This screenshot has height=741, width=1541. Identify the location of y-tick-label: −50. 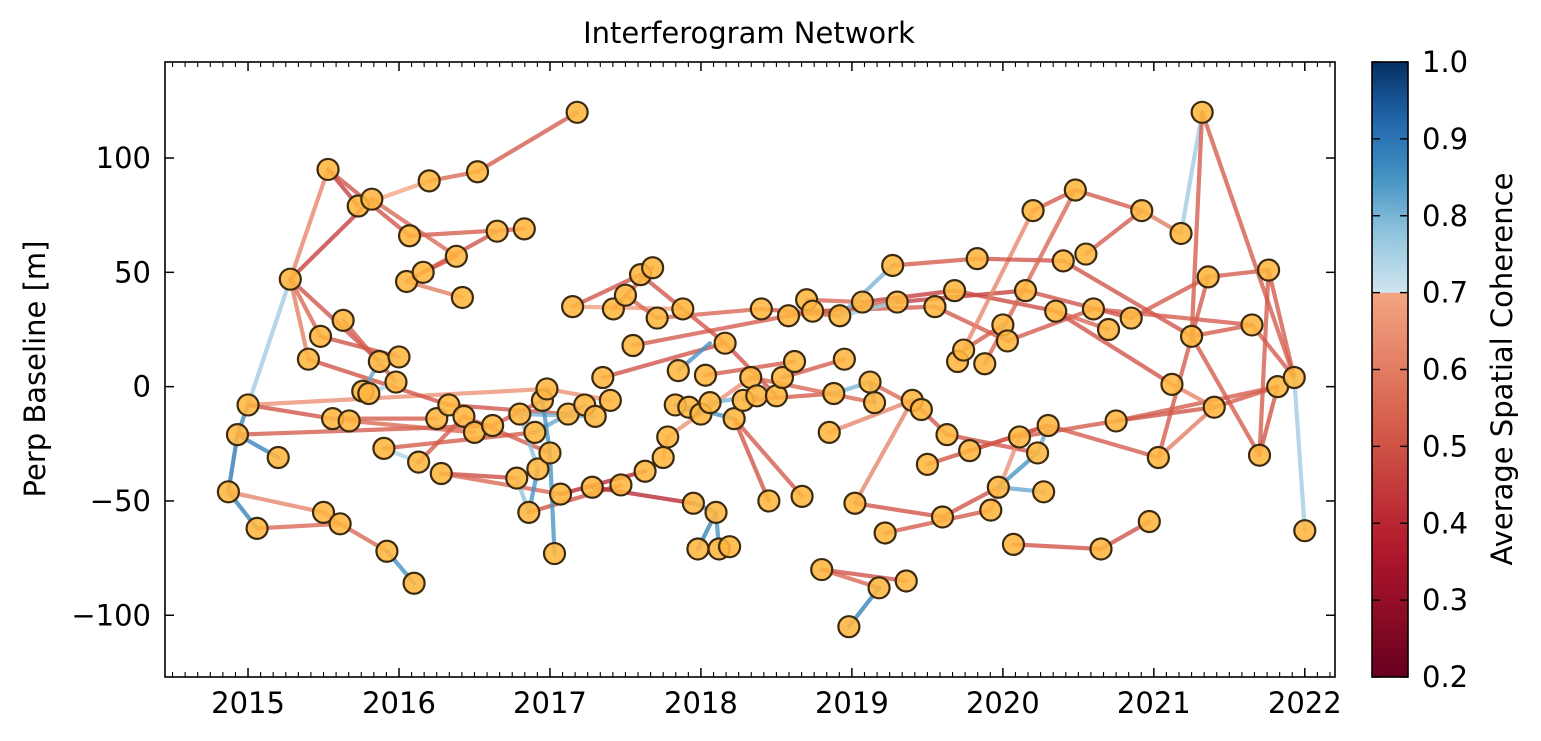
(120, 501).